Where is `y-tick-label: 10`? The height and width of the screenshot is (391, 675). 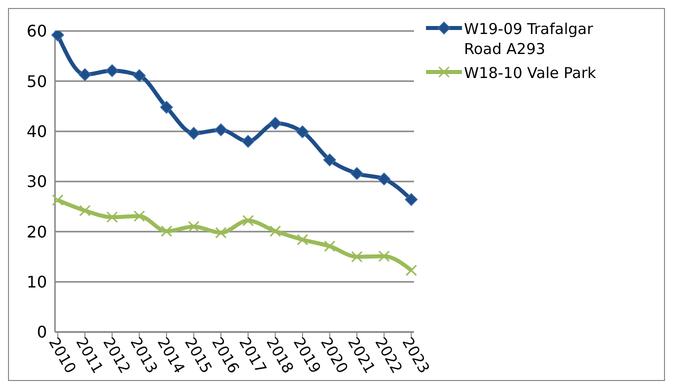 y-tick-label: 10 is located at coordinates (36, 282).